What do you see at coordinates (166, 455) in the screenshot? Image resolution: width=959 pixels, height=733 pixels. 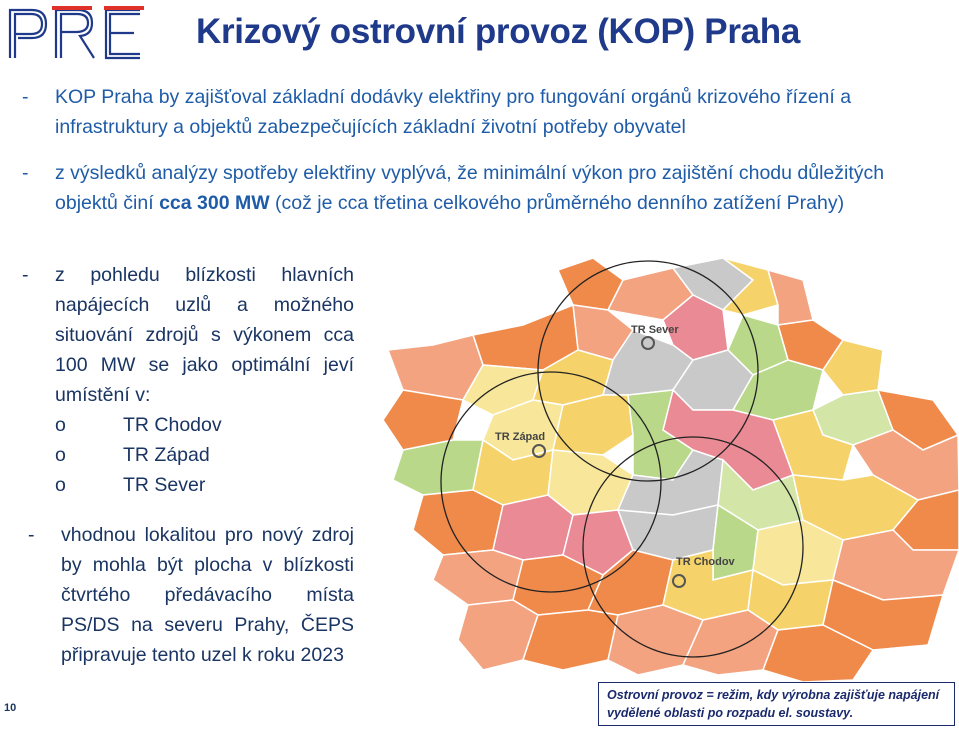 I see `substation-name: TR Západ` at bounding box center [166, 455].